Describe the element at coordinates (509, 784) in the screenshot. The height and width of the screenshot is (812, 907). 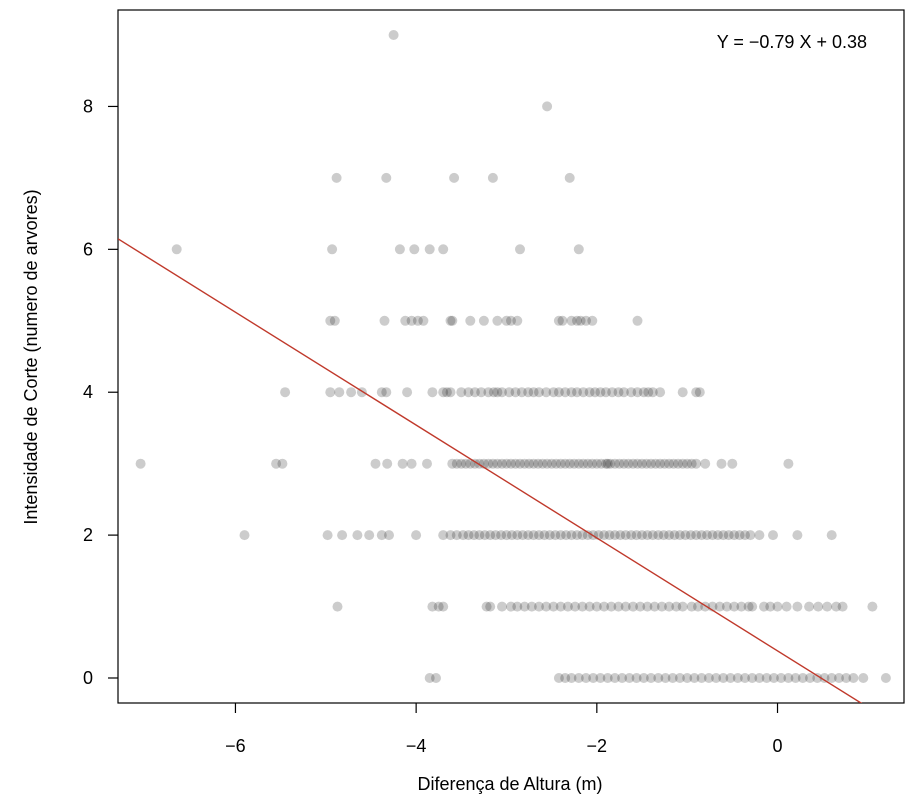
I see `x-axis-title: Diferença de Altura (m)` at that location.